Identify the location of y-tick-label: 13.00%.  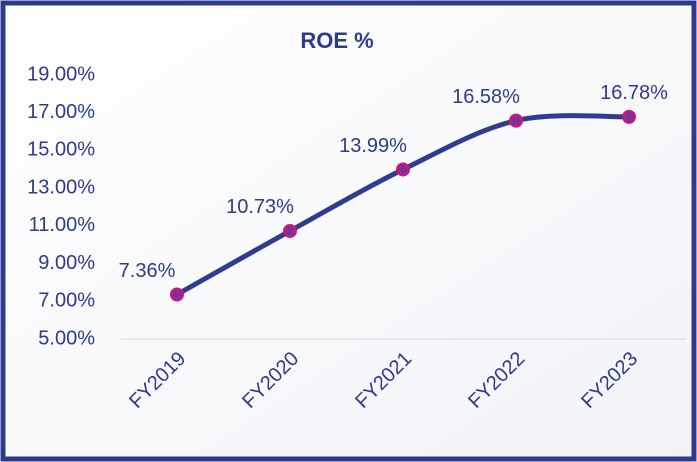
(61, 187).